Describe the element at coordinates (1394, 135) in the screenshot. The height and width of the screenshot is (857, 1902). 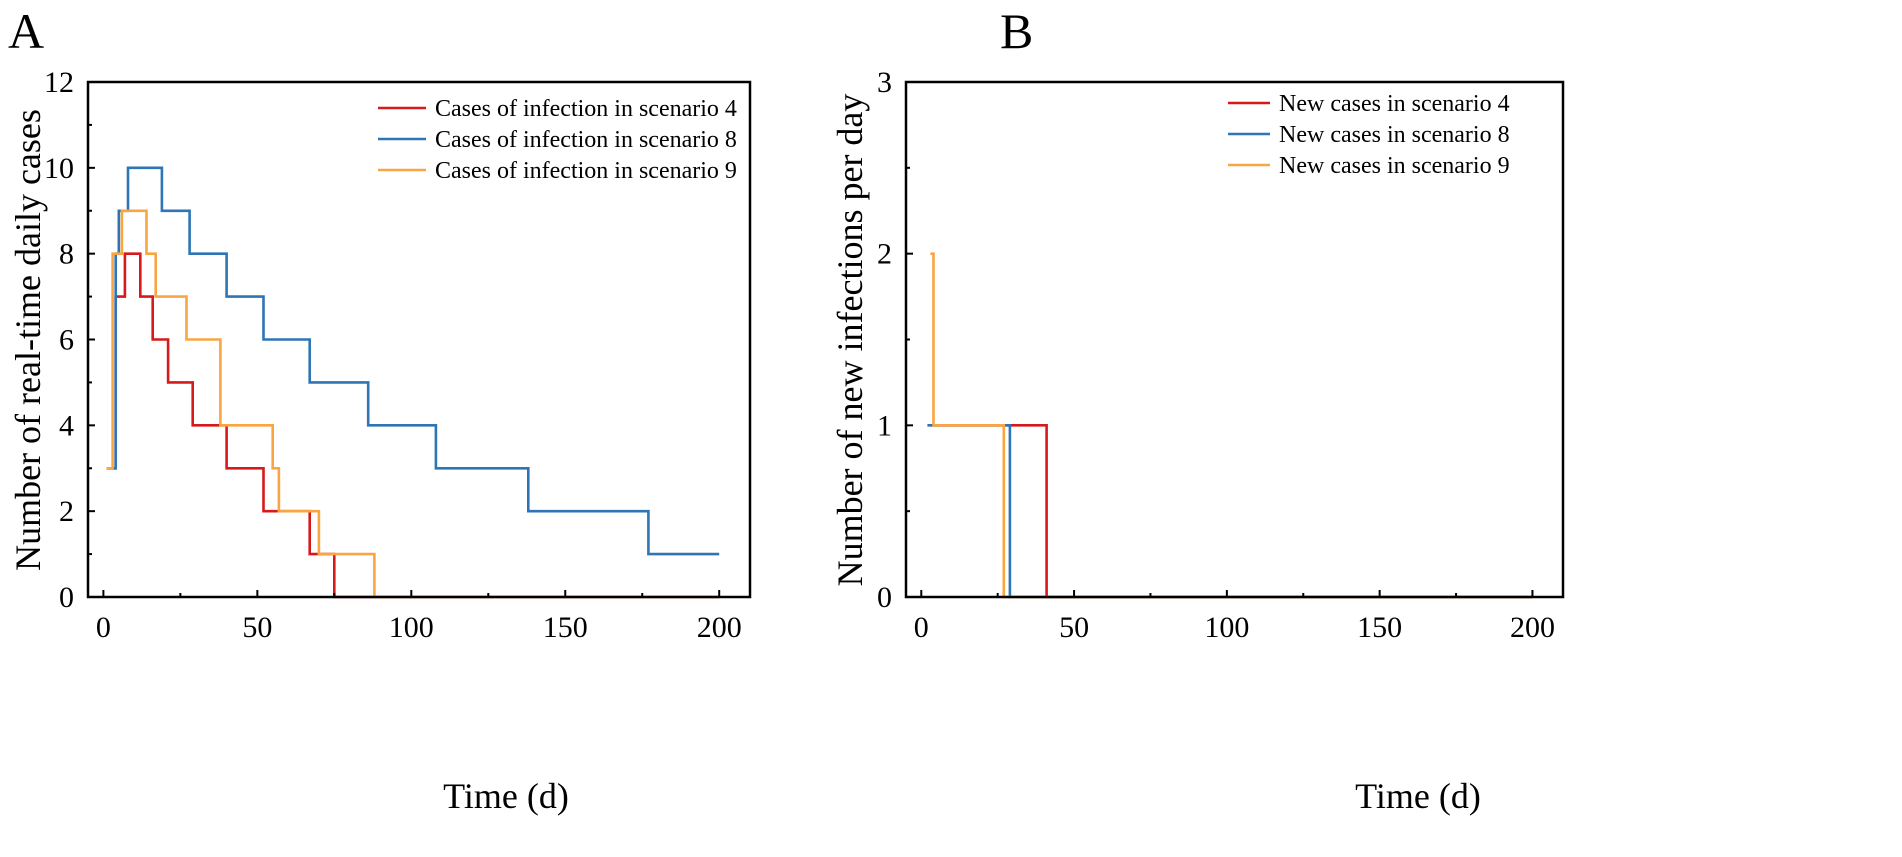
I see `legend-entry: New cases in scenario 8` at that location.